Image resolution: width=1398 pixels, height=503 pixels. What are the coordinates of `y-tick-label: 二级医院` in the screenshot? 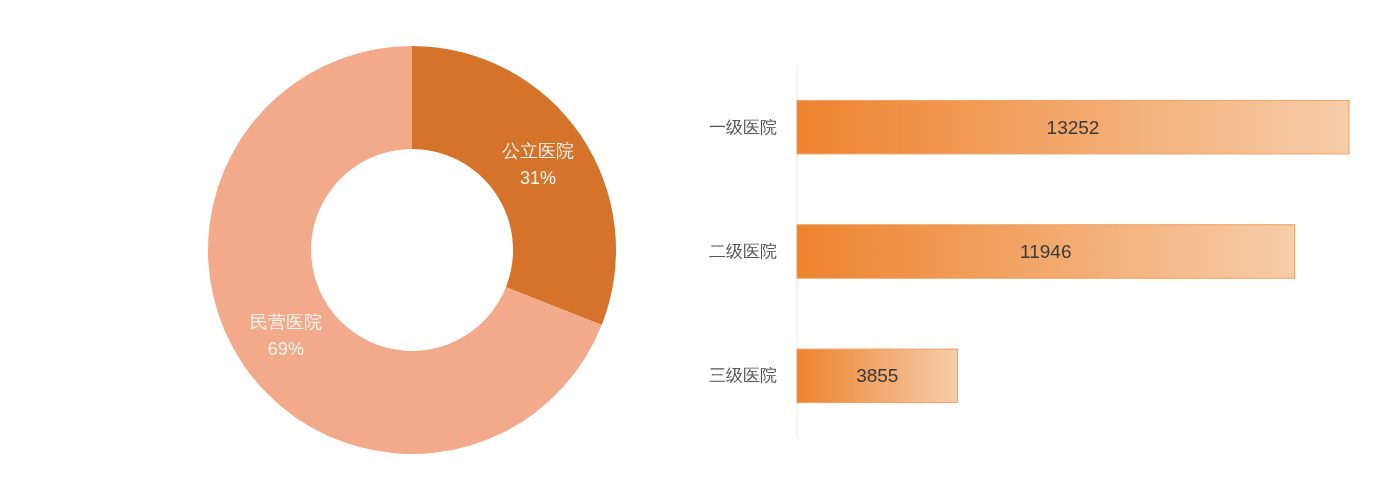 It's located at (743, 251).